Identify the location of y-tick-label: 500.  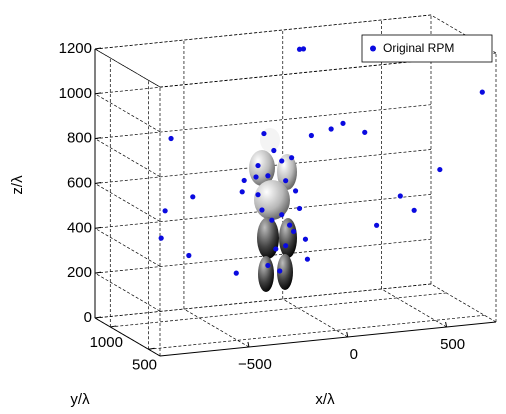
(144, 364).